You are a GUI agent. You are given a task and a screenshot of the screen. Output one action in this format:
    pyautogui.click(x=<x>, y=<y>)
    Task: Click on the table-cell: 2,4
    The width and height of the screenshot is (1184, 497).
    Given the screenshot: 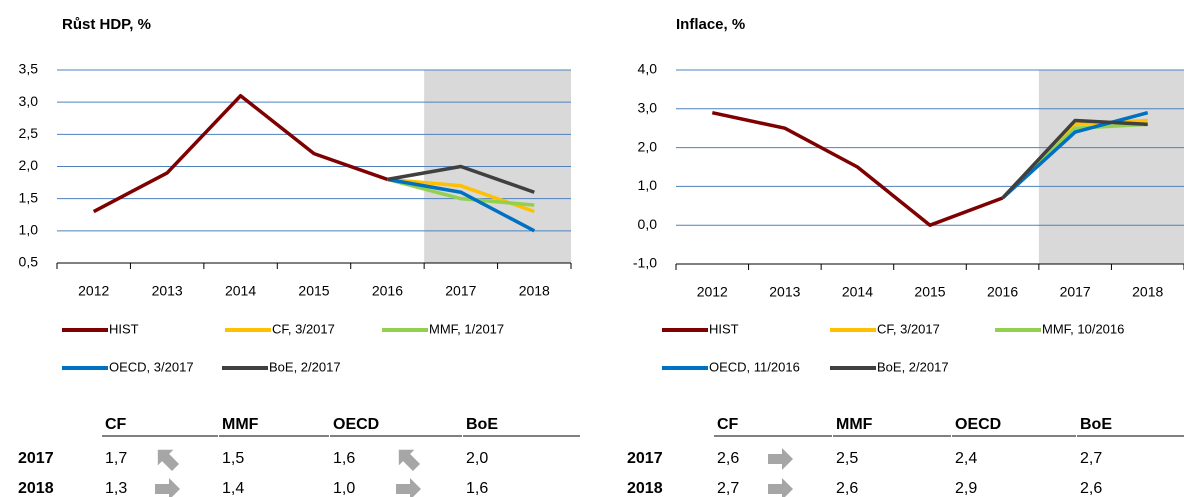 What is the action you would take?
    pyautogui.click(x=966, y=458)
    